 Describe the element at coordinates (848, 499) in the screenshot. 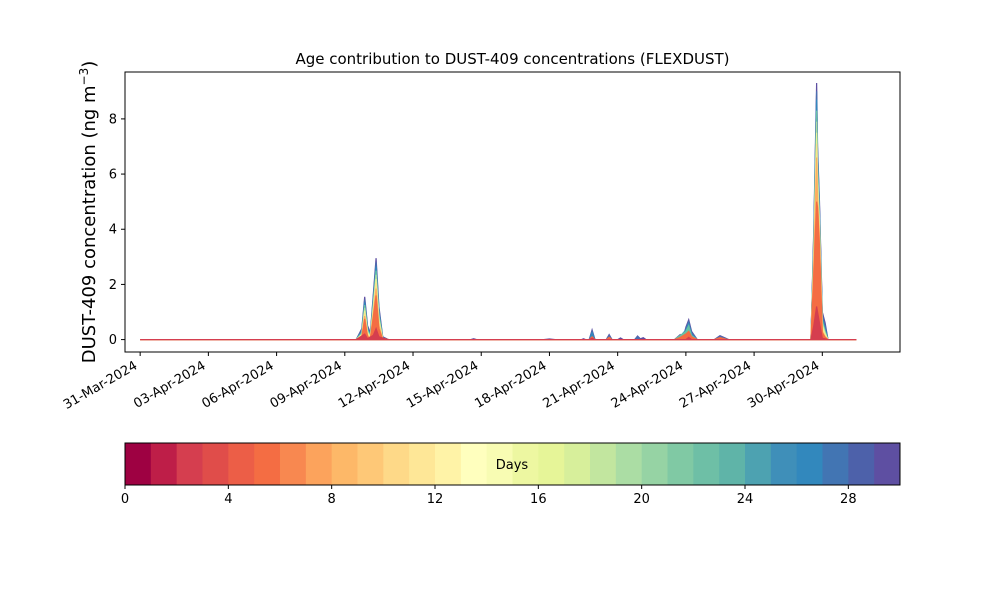

I see `colorbar-tick-label-7: 28` at that location.